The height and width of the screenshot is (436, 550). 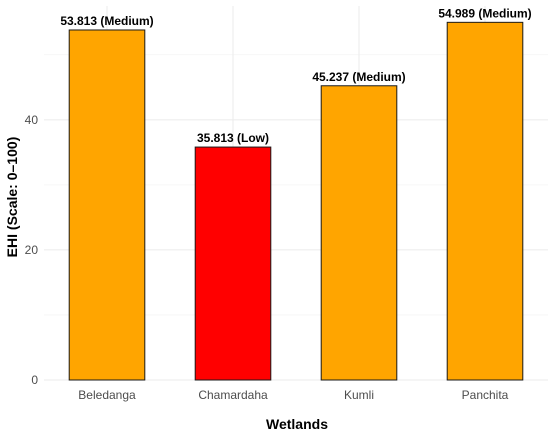 I want to click on x-axis-title: Wetlands, so click(x=297, y=424).